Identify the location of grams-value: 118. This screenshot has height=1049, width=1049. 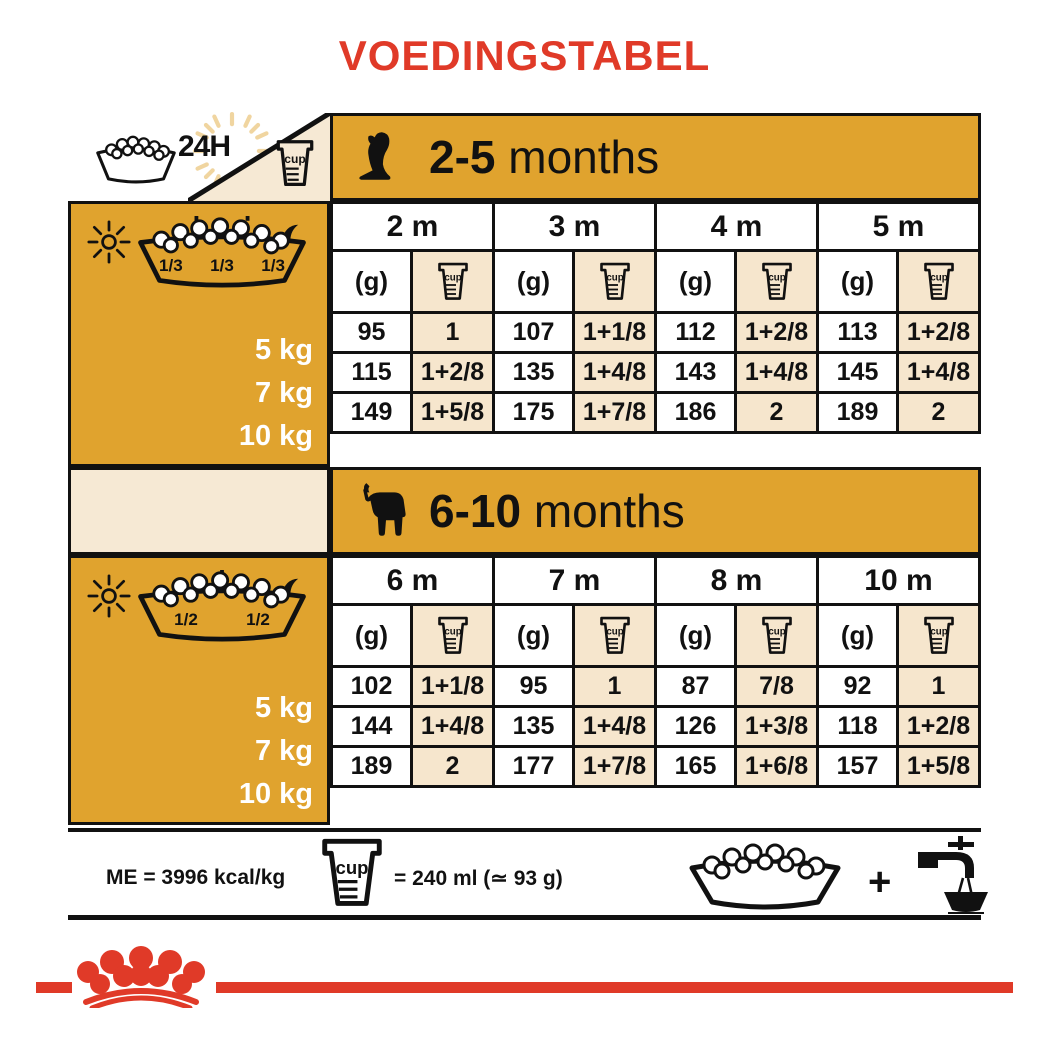
(857, 726).